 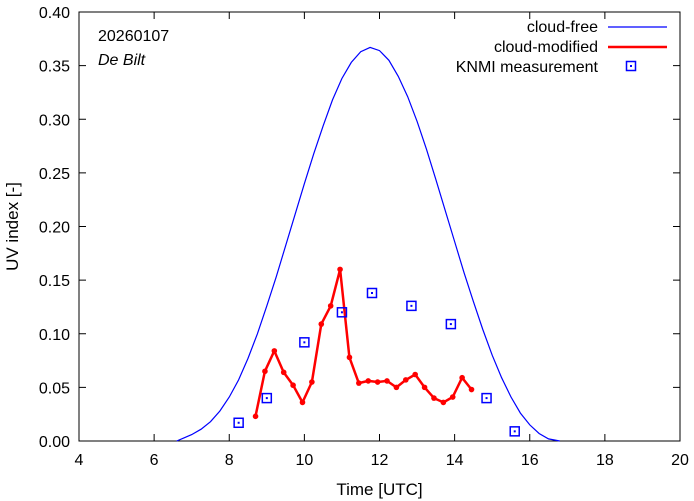 I want to click on y-tick-label: 0.40, so click(x=54, y=13).